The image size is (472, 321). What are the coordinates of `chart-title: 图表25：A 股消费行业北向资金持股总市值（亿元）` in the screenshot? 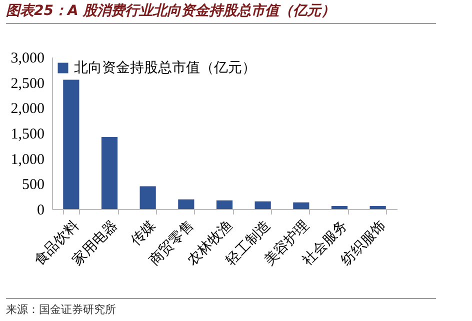 It's located at (221, 13).